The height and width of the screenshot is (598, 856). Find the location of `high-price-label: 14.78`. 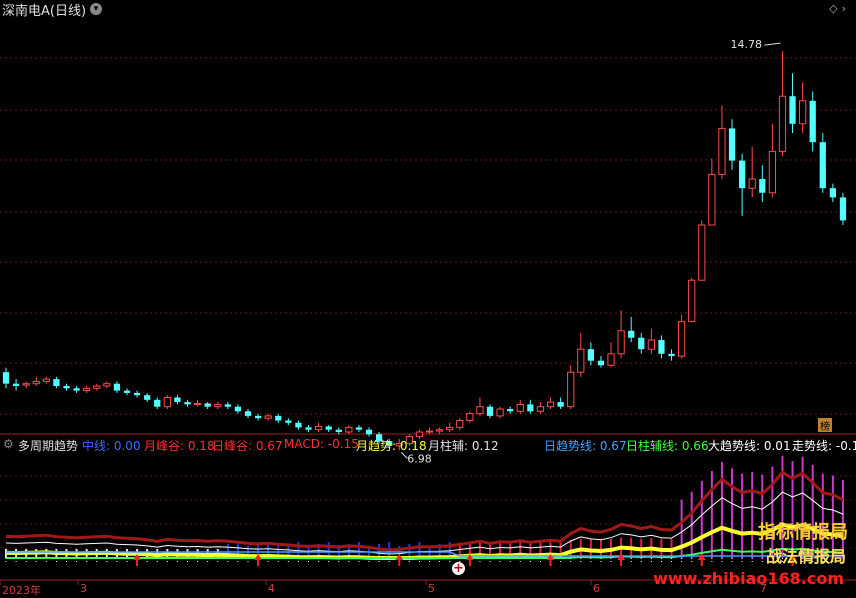

high-price-label: 14.78 is located at coordinates (746, 44).